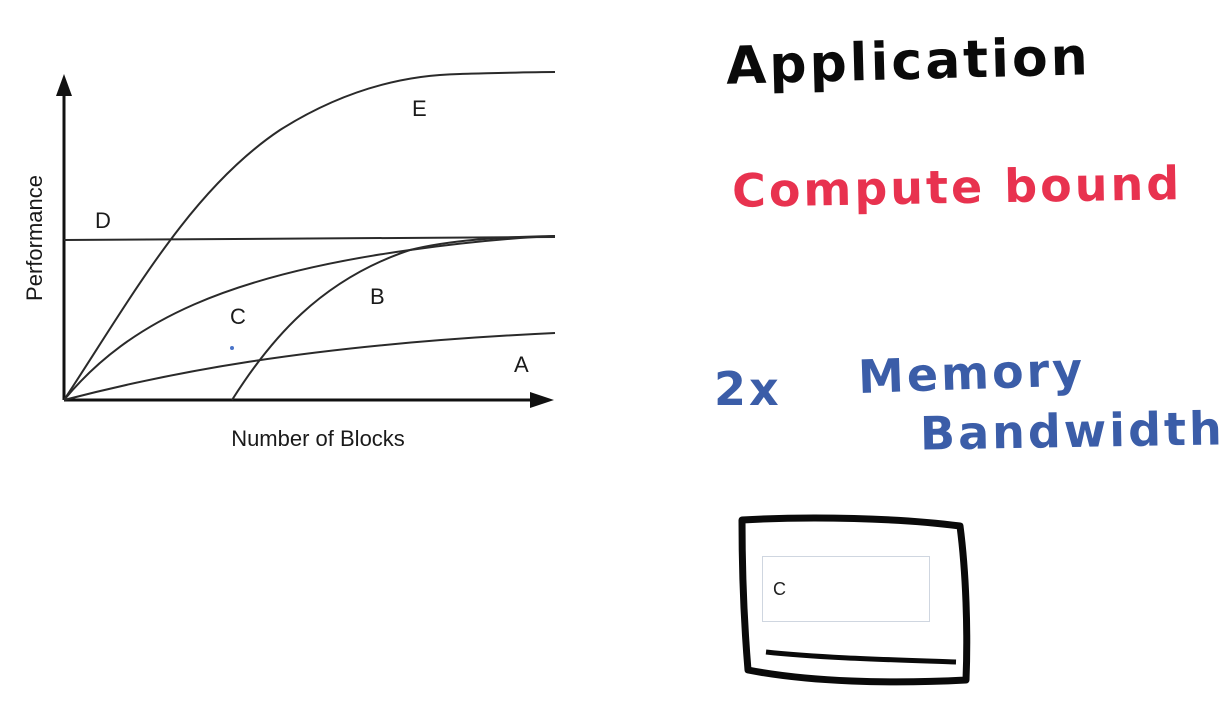 This screenshot has height=705, width=1227. I want to click on y-axis-label: Performance, so click(34, 238).